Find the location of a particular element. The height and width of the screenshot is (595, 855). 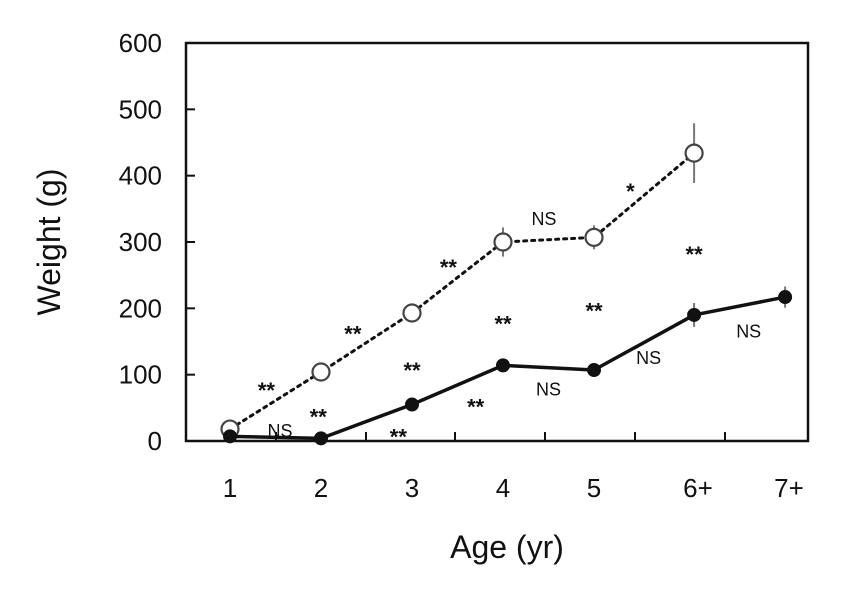

x-tick-label: 1 is located at coordinates (230, 488).